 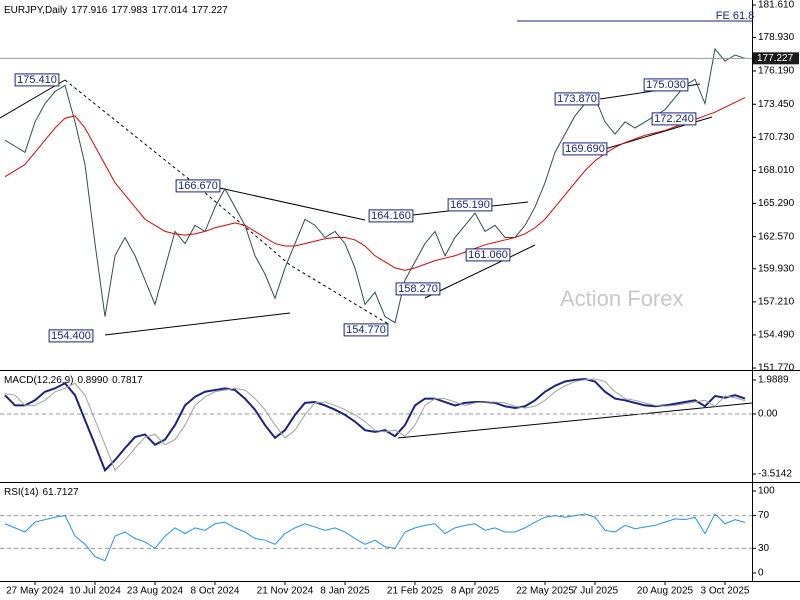 I want to click on y-tick-label: 181.610, so click(x=776, y=5).